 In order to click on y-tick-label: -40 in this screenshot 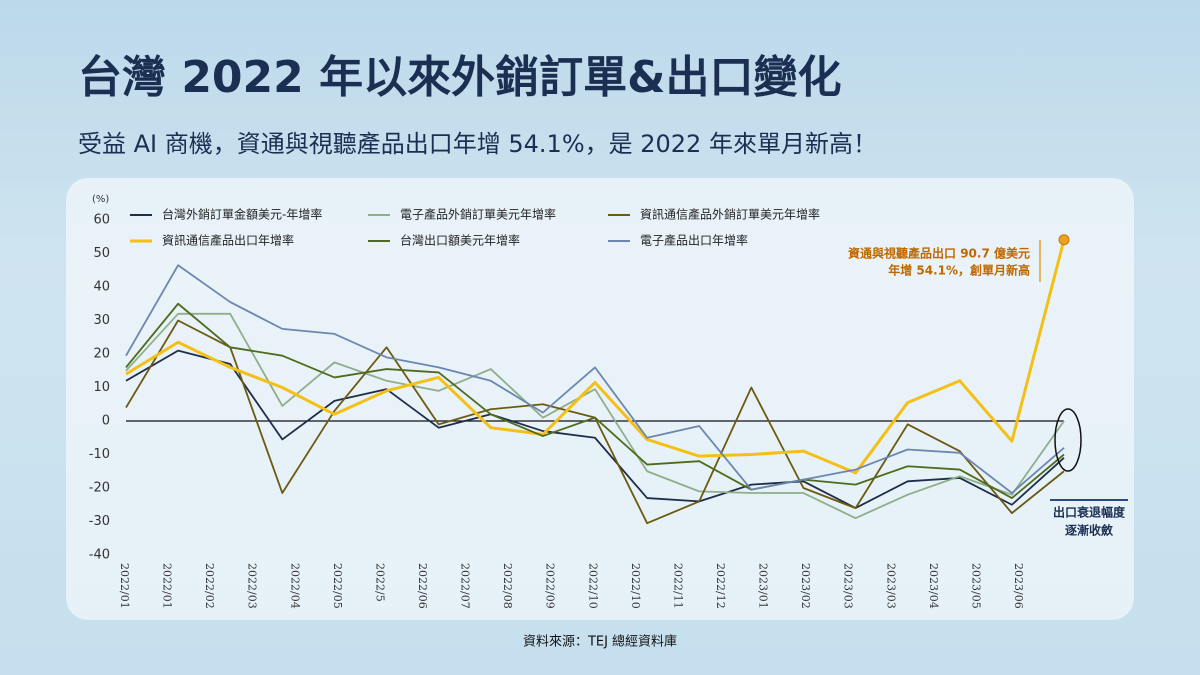, I will do `click(99, 555)`.